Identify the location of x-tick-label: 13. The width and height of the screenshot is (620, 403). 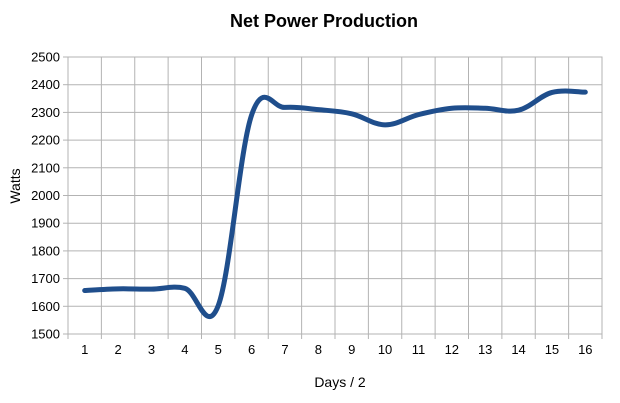
(485, 349).